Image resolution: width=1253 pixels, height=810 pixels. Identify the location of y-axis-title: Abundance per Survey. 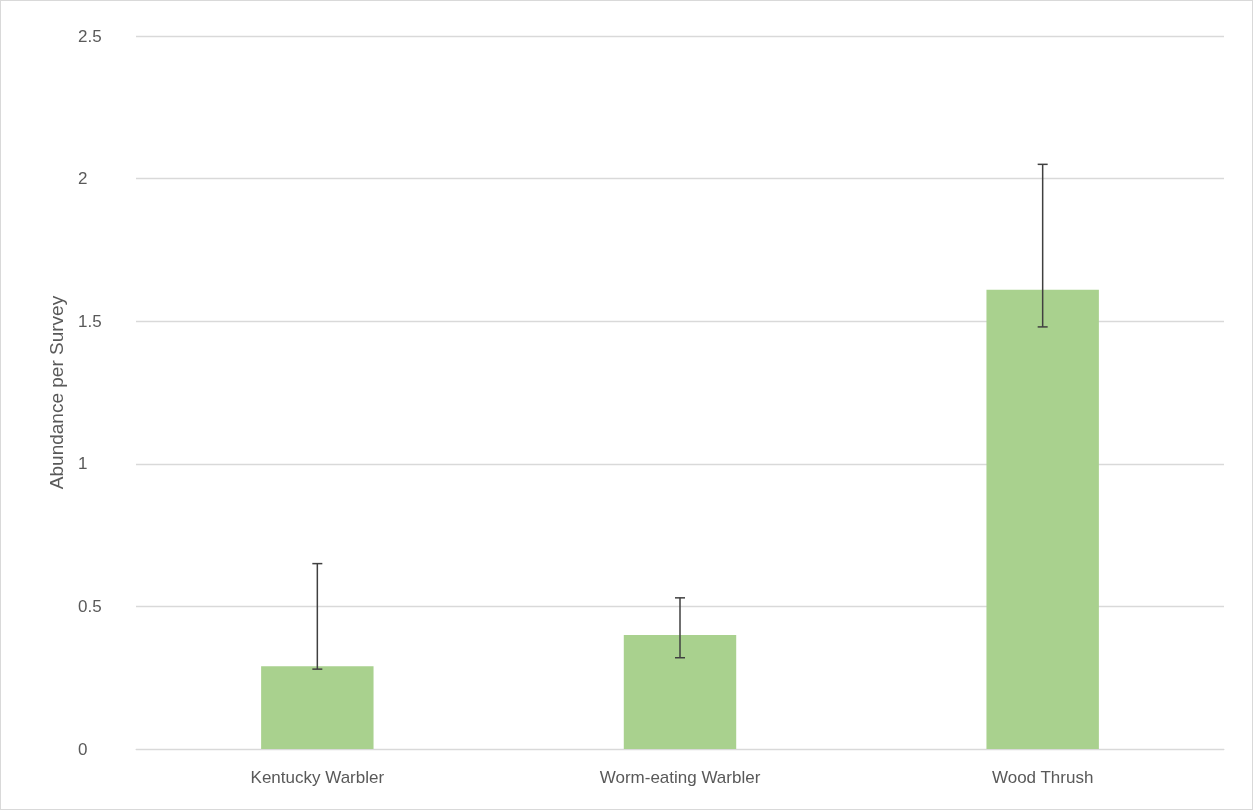
(56, 392).